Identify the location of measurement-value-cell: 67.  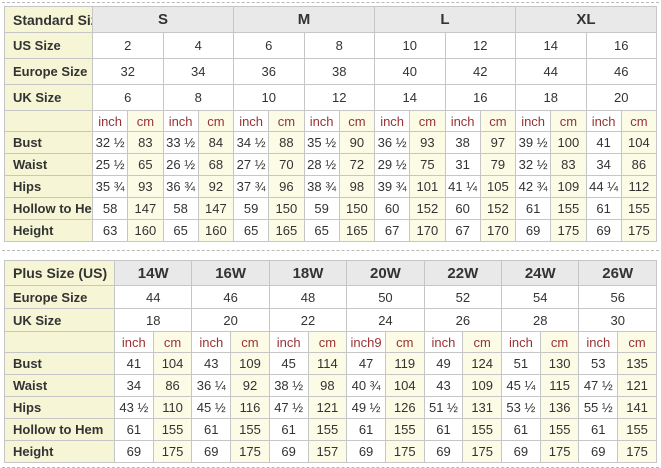
(392, 230).